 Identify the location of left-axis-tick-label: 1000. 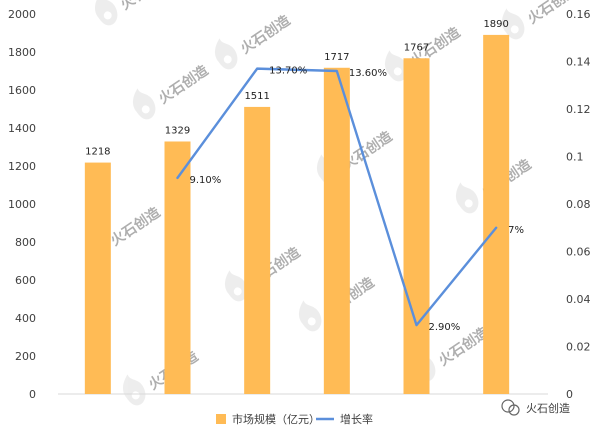
(22, 204).